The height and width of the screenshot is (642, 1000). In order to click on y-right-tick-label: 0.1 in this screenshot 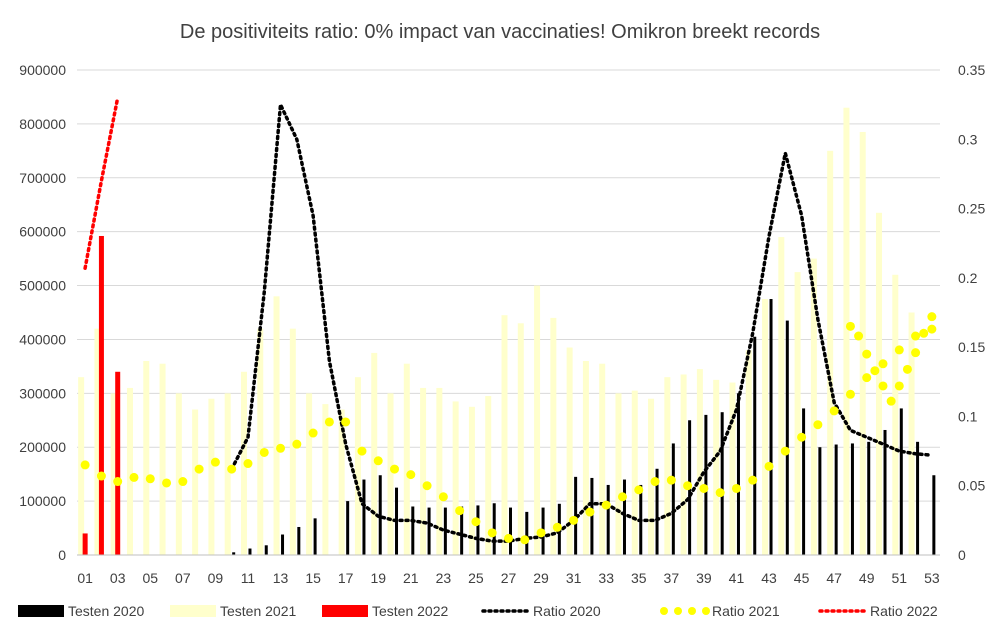, I will do `click(968, 416)`.